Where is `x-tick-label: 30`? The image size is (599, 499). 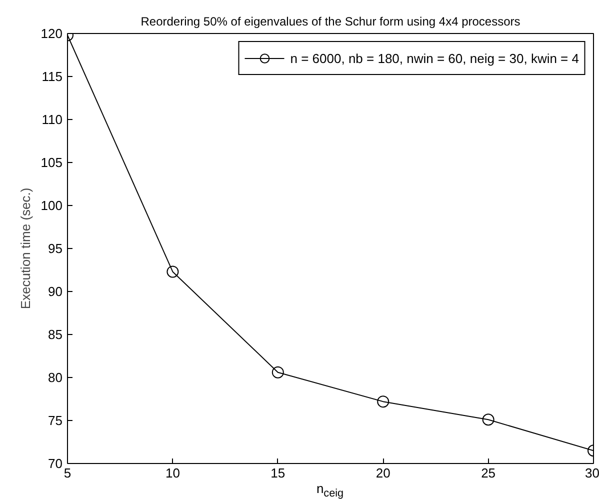 x-tick-label: 30 is located at coordinates (592, 473).